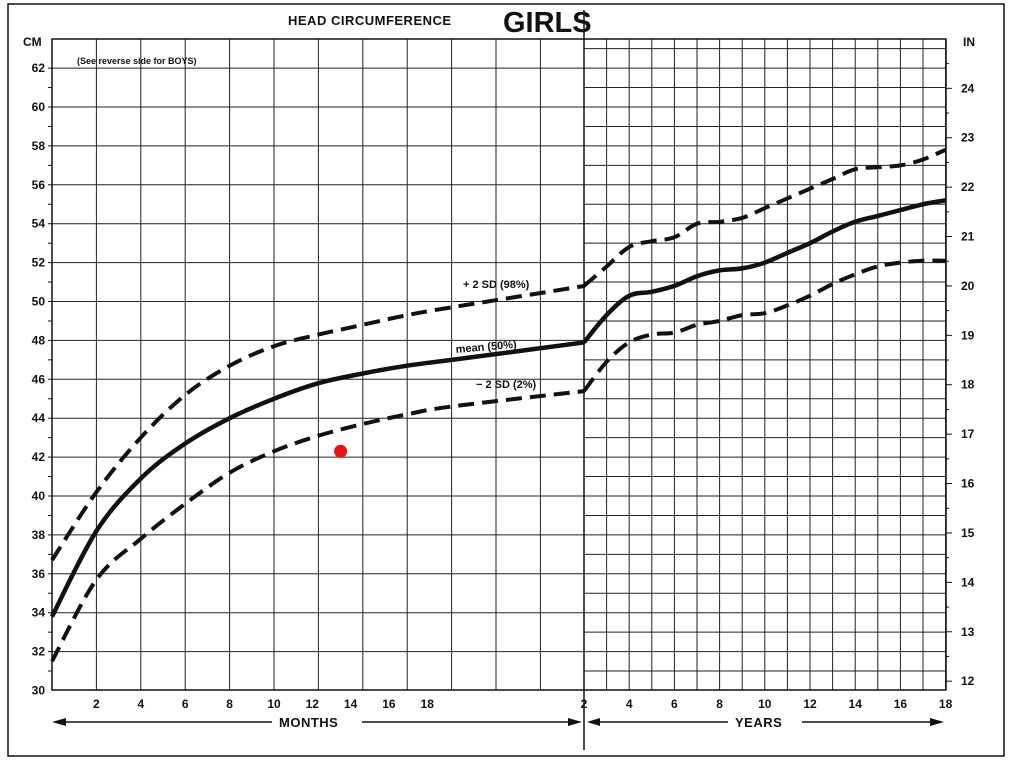 The image size is (1024, 773). I want to click on y-right-tick-label: 24, so click(968, 88).